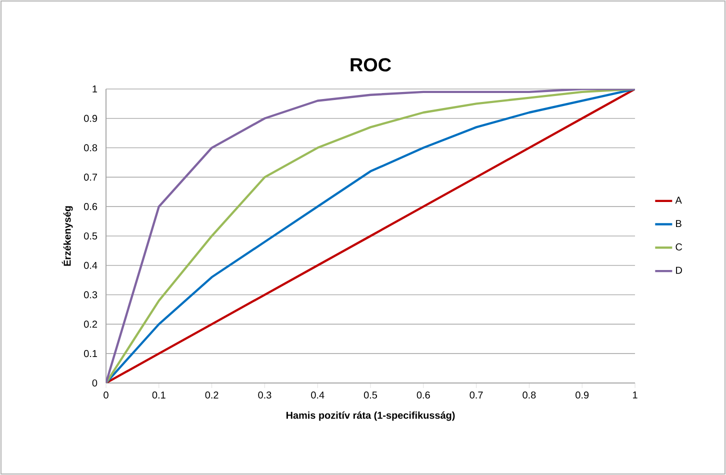  I want to click on y-tick-label: 0.6, so click(91, 206).